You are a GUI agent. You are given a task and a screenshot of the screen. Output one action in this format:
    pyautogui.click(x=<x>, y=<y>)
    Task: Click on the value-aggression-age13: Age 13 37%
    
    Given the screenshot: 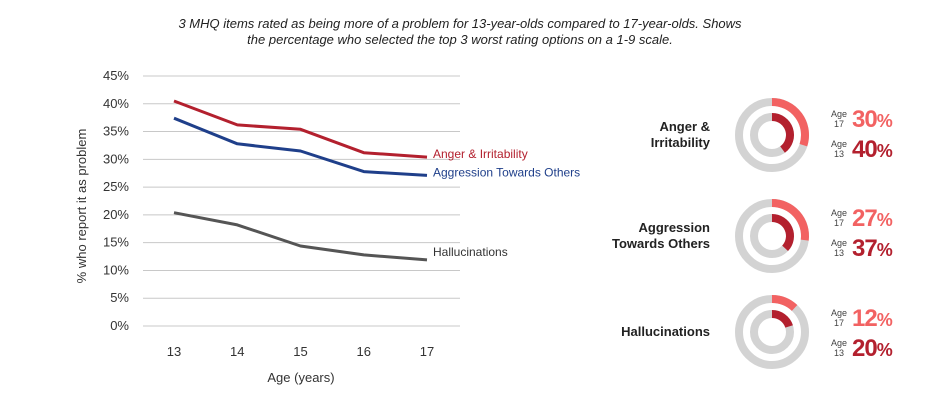 What is the action you would take?
    pyautogui.click(x=861, y=248)
    